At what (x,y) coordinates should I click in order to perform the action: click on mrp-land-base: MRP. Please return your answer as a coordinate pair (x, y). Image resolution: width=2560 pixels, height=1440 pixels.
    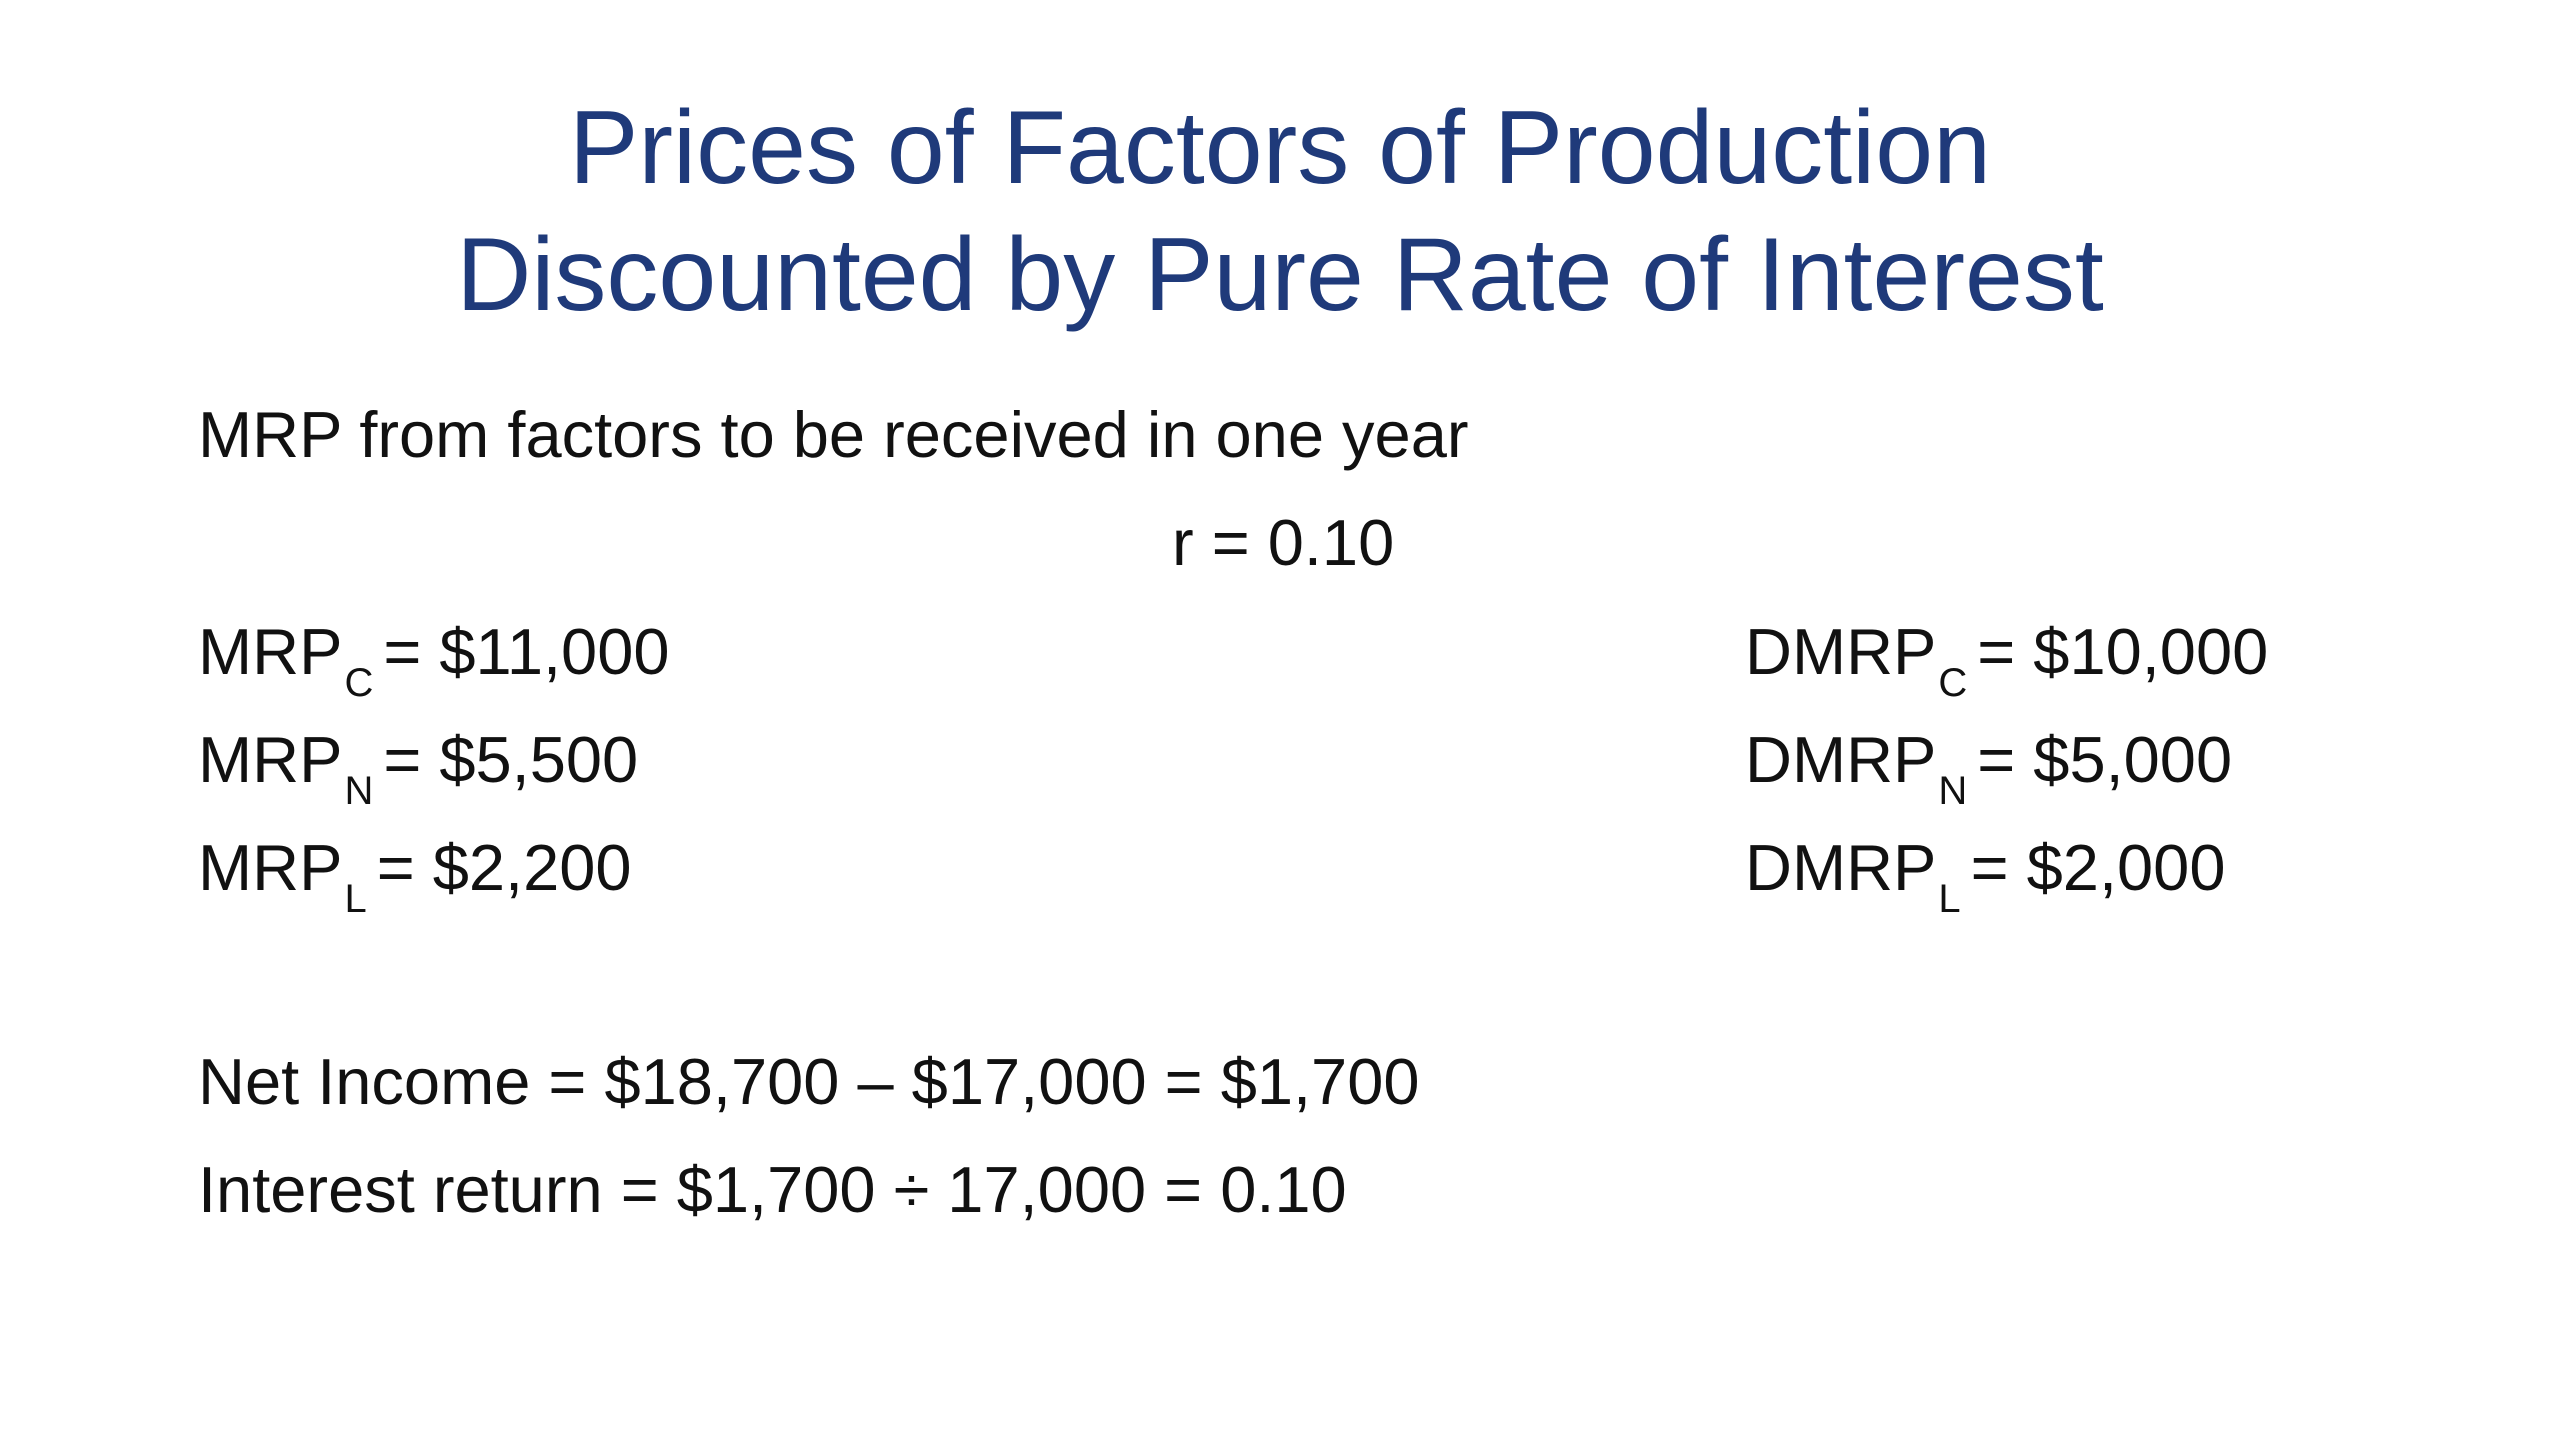
    Looking at the image, I should click on (270, 759).